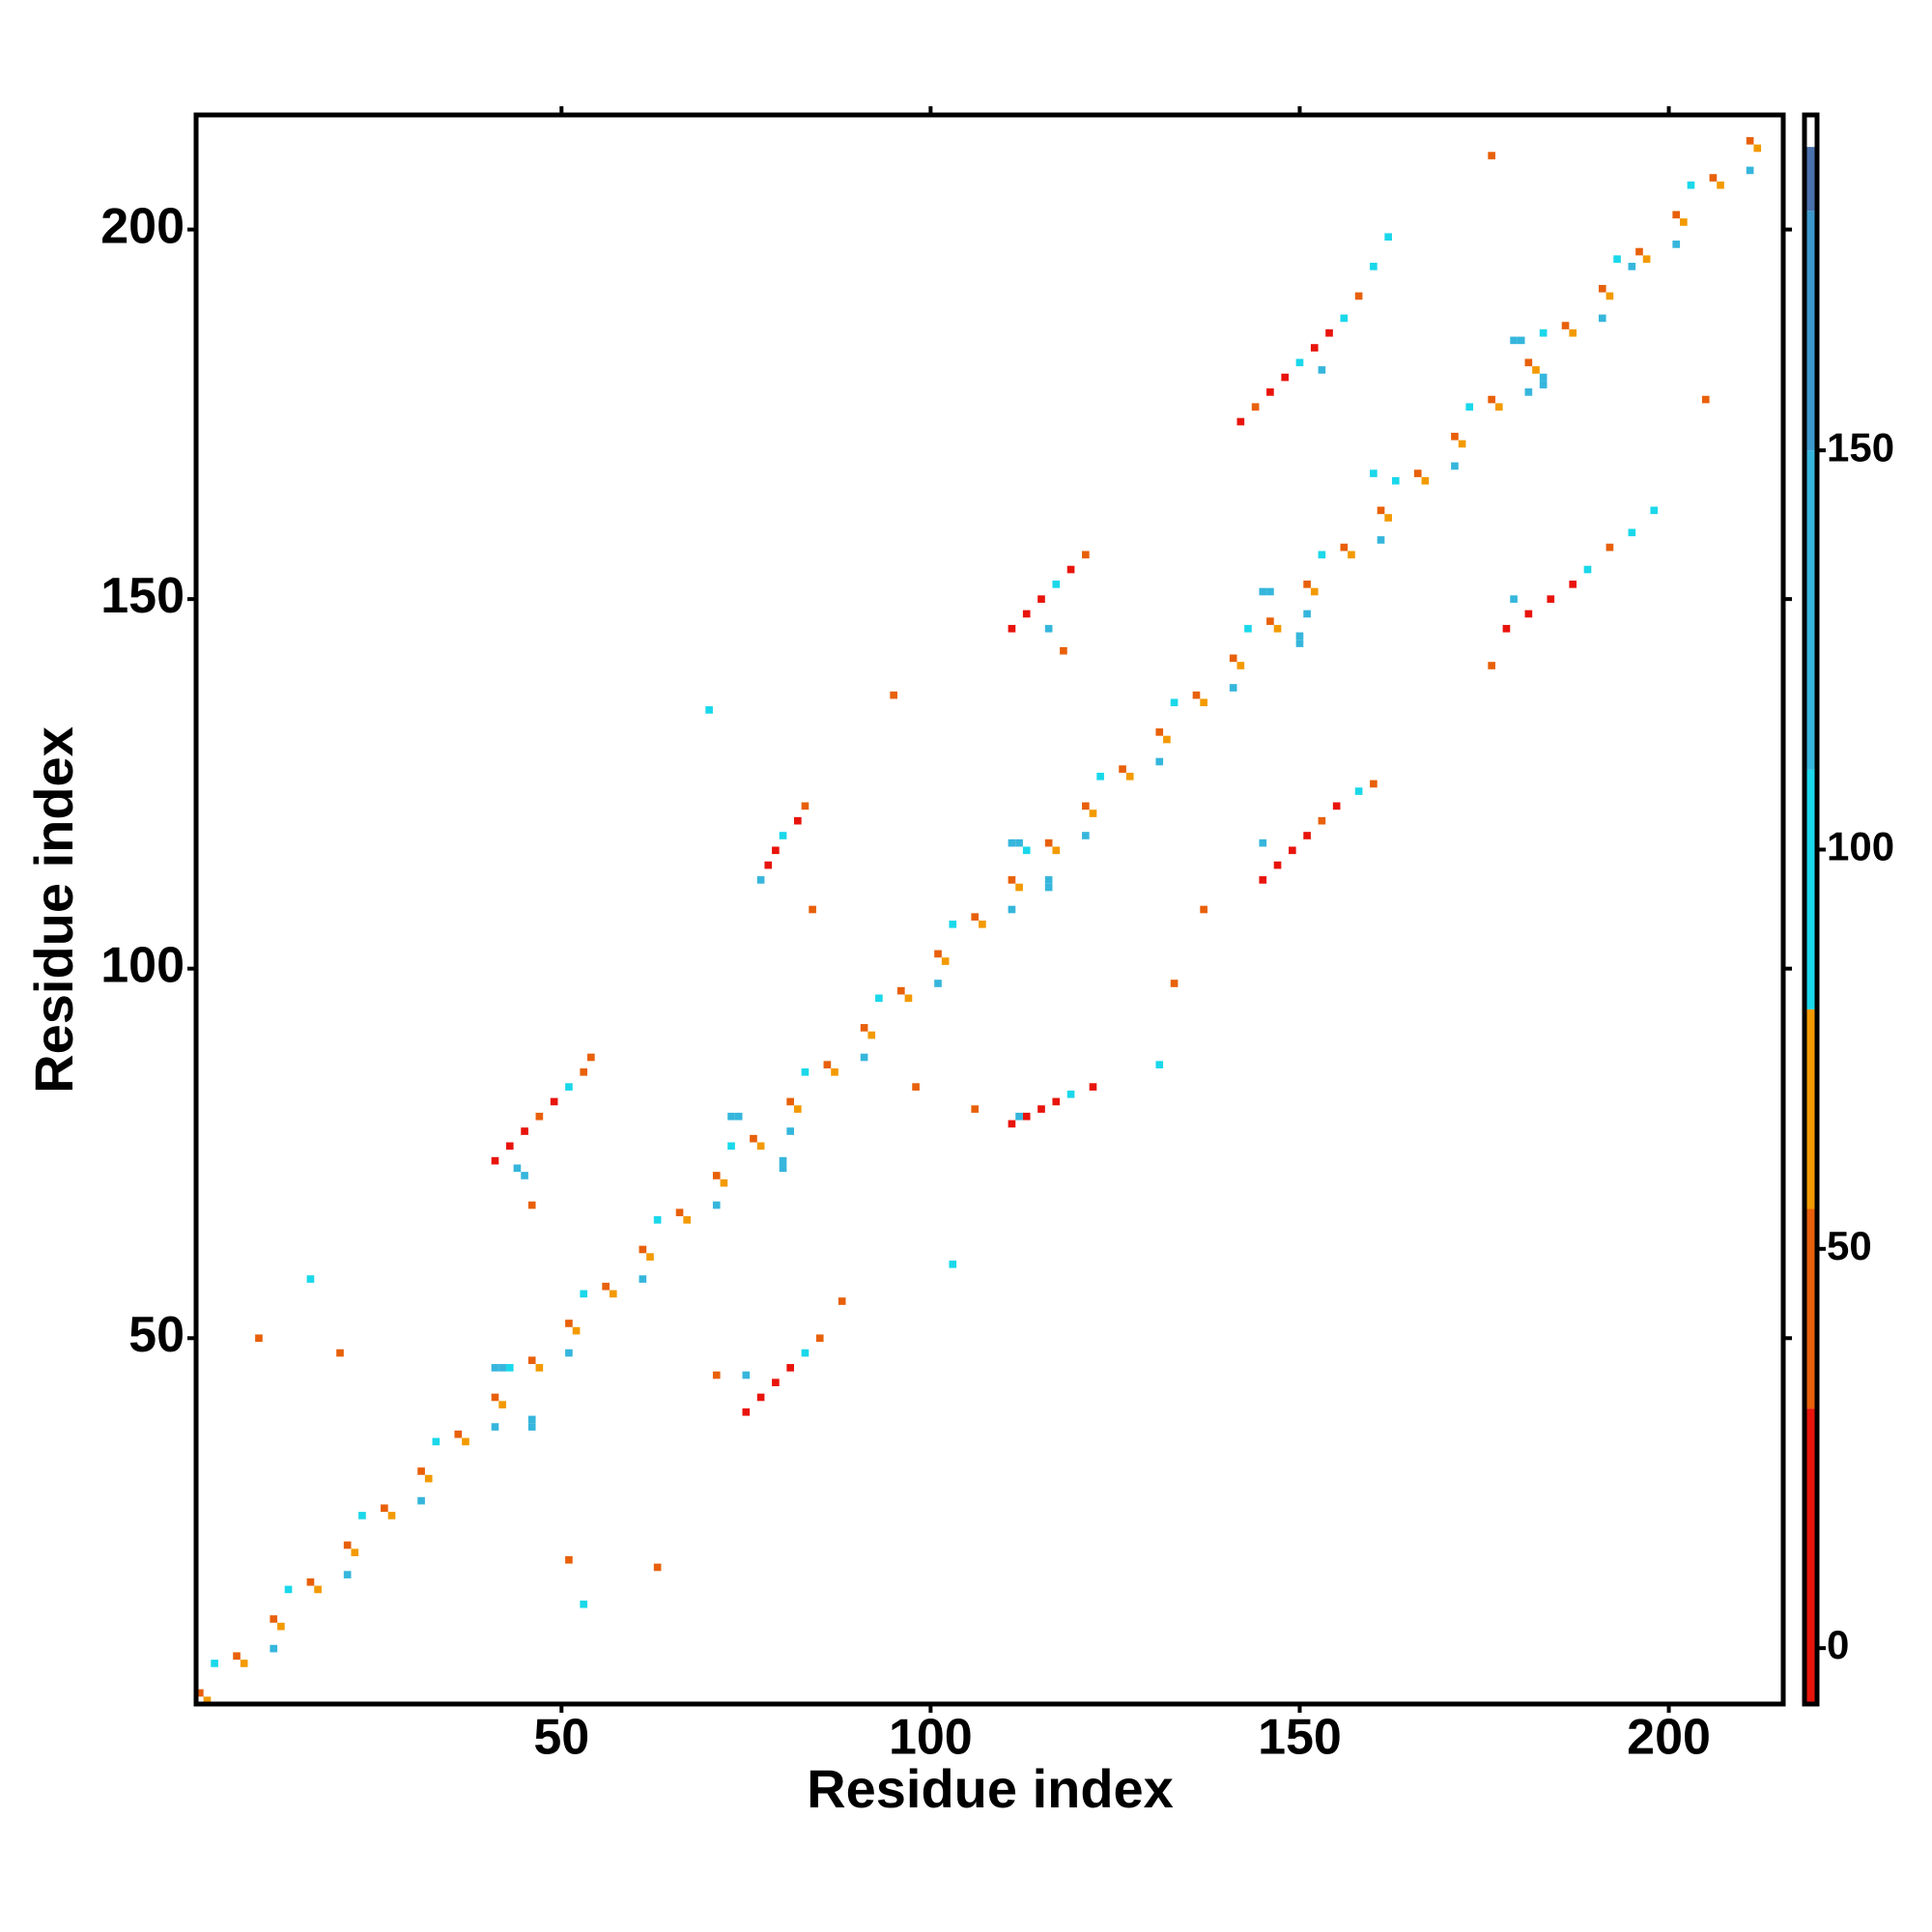  Describe the element at coordinates (1838, 1644) in the screenshot. I see `colorbar-tick-label: 0` at that location.